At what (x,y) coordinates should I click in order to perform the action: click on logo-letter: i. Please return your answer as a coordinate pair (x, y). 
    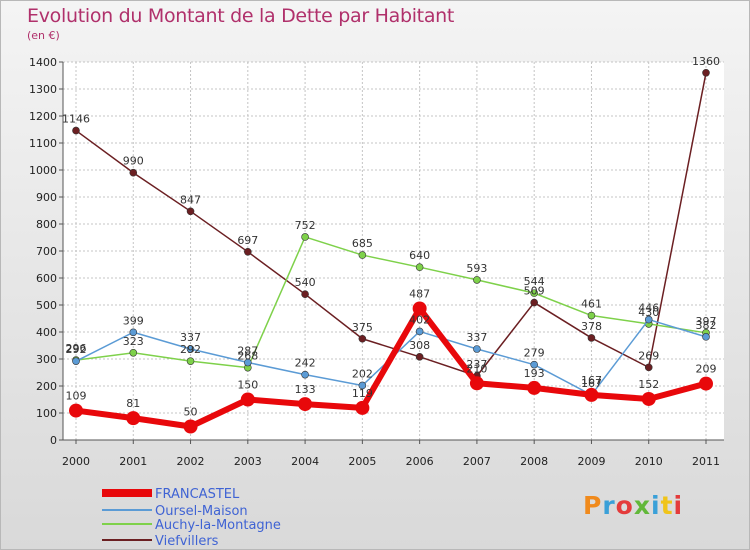
    Looking at the image, I should click on (656, 505).